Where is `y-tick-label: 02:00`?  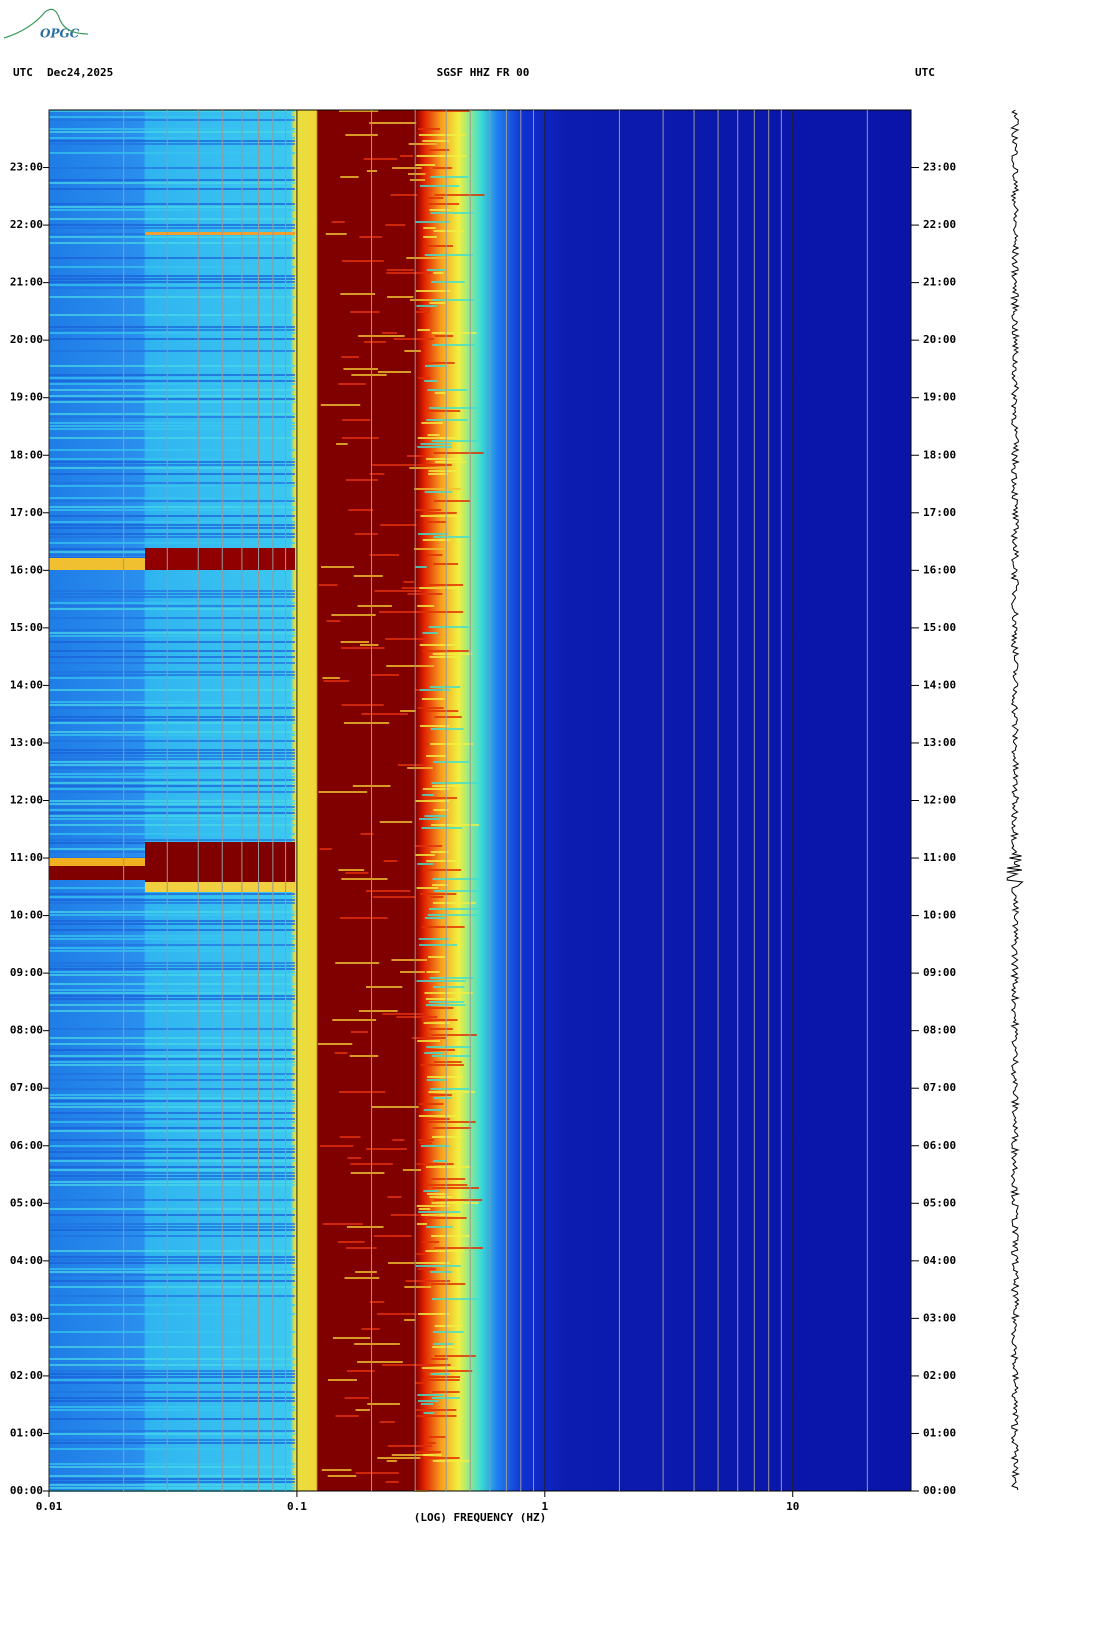
y-tick-label: 02:00 is located at coordinates (26, 1375).